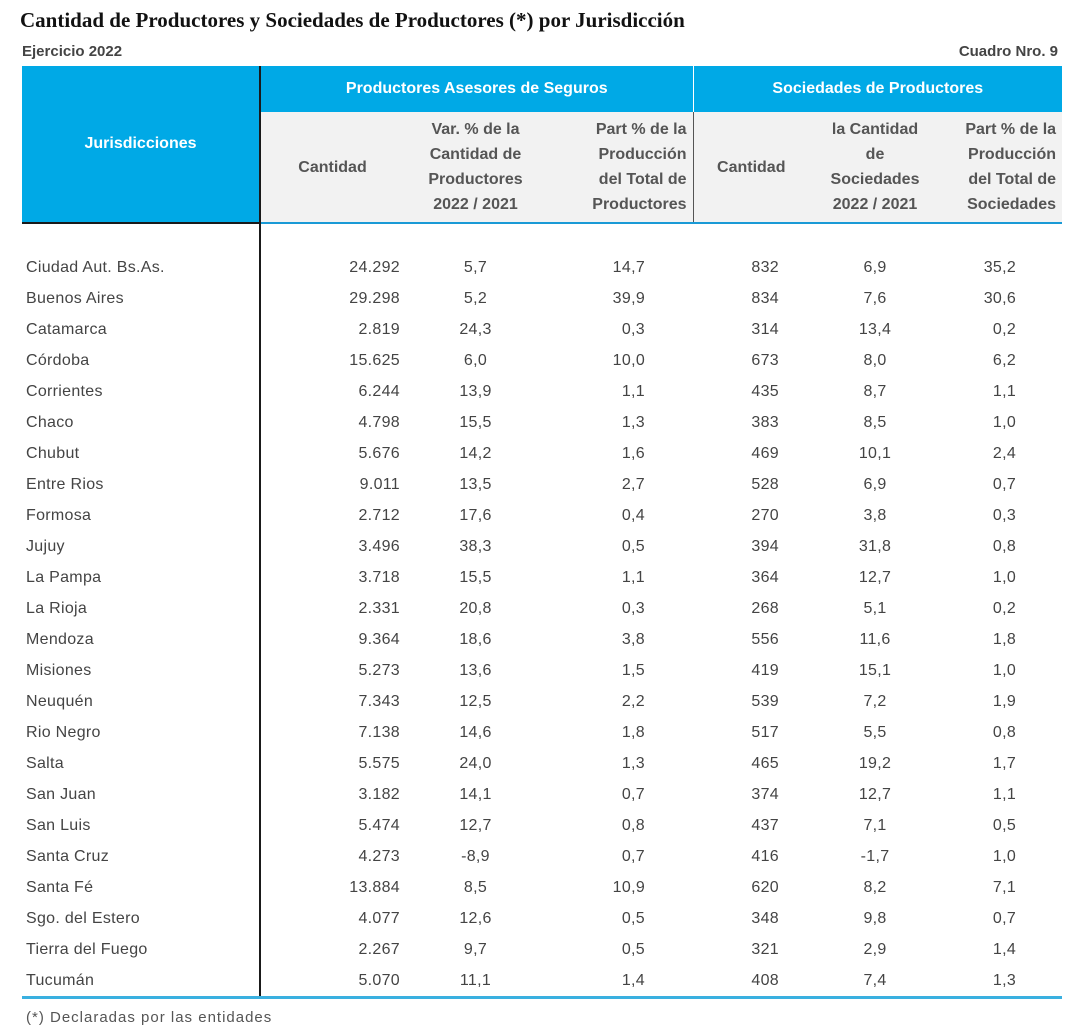  Describe the element at coordinates (542, 732) in the screenshot. I see `table-row: Rio Negro 7.138 14,6 1,8 517 5,5 0,8` at that location.